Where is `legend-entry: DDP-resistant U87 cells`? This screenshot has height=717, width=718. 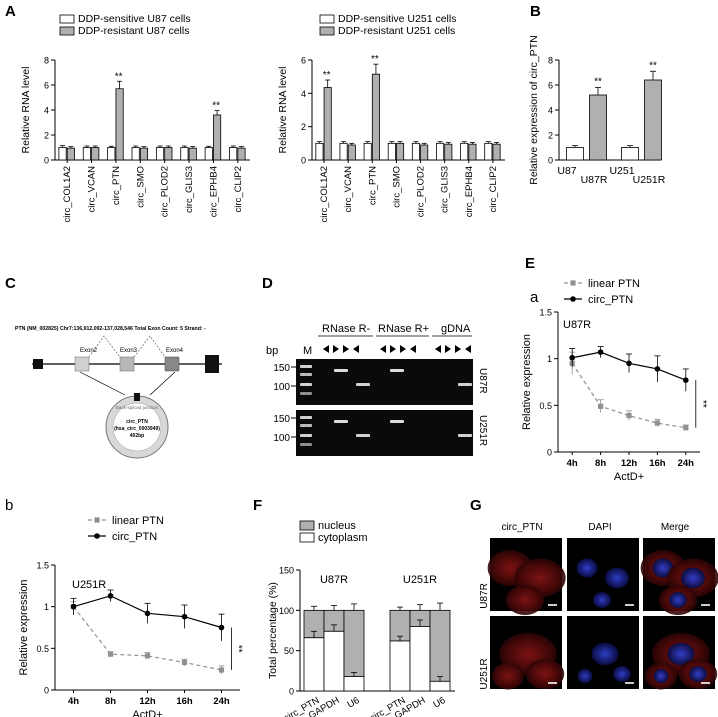 legend-entry: DDP-resistant U87 cells is located at coordinates (133, 31).